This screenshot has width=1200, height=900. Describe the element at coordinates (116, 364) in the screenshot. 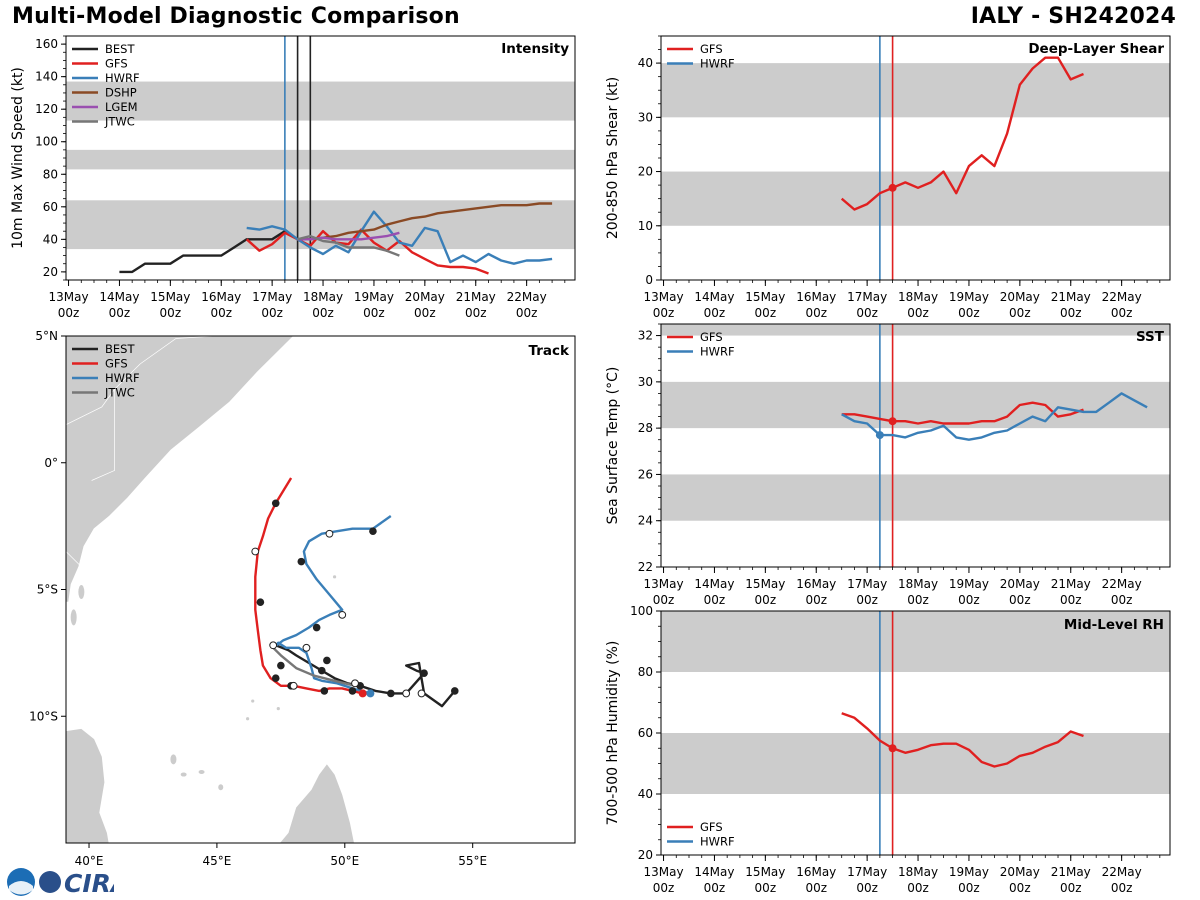

I see `track-legend-label-gfs: GFS` at that location.